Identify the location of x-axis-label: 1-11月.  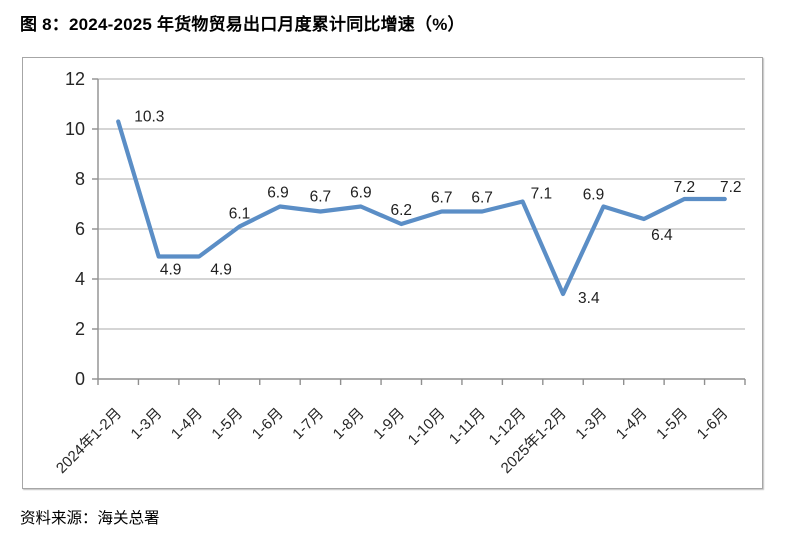
(467, 426).